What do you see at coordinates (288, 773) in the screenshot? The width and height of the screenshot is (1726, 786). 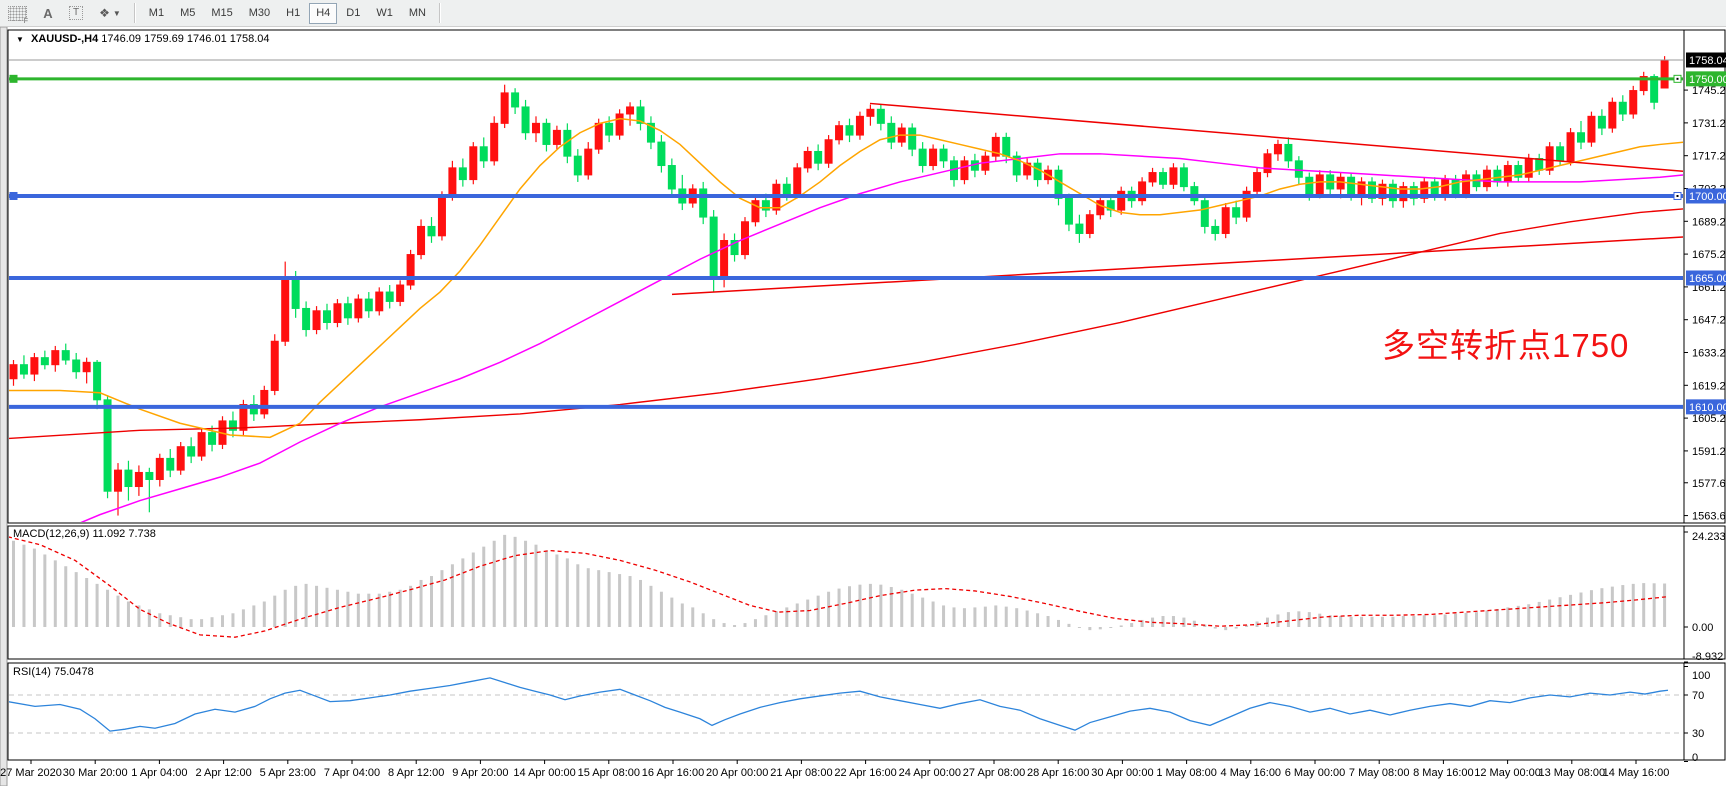 I see `svg-text: 5 Apr 23:00` at bounding box center [288, 773].